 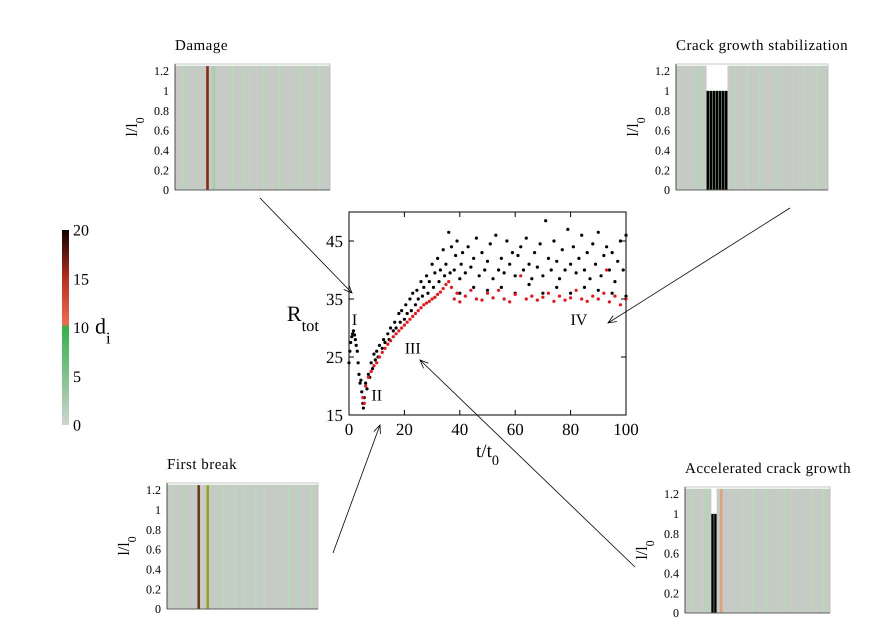 I want to click on annotation: IV, so click(x=579, y=321).